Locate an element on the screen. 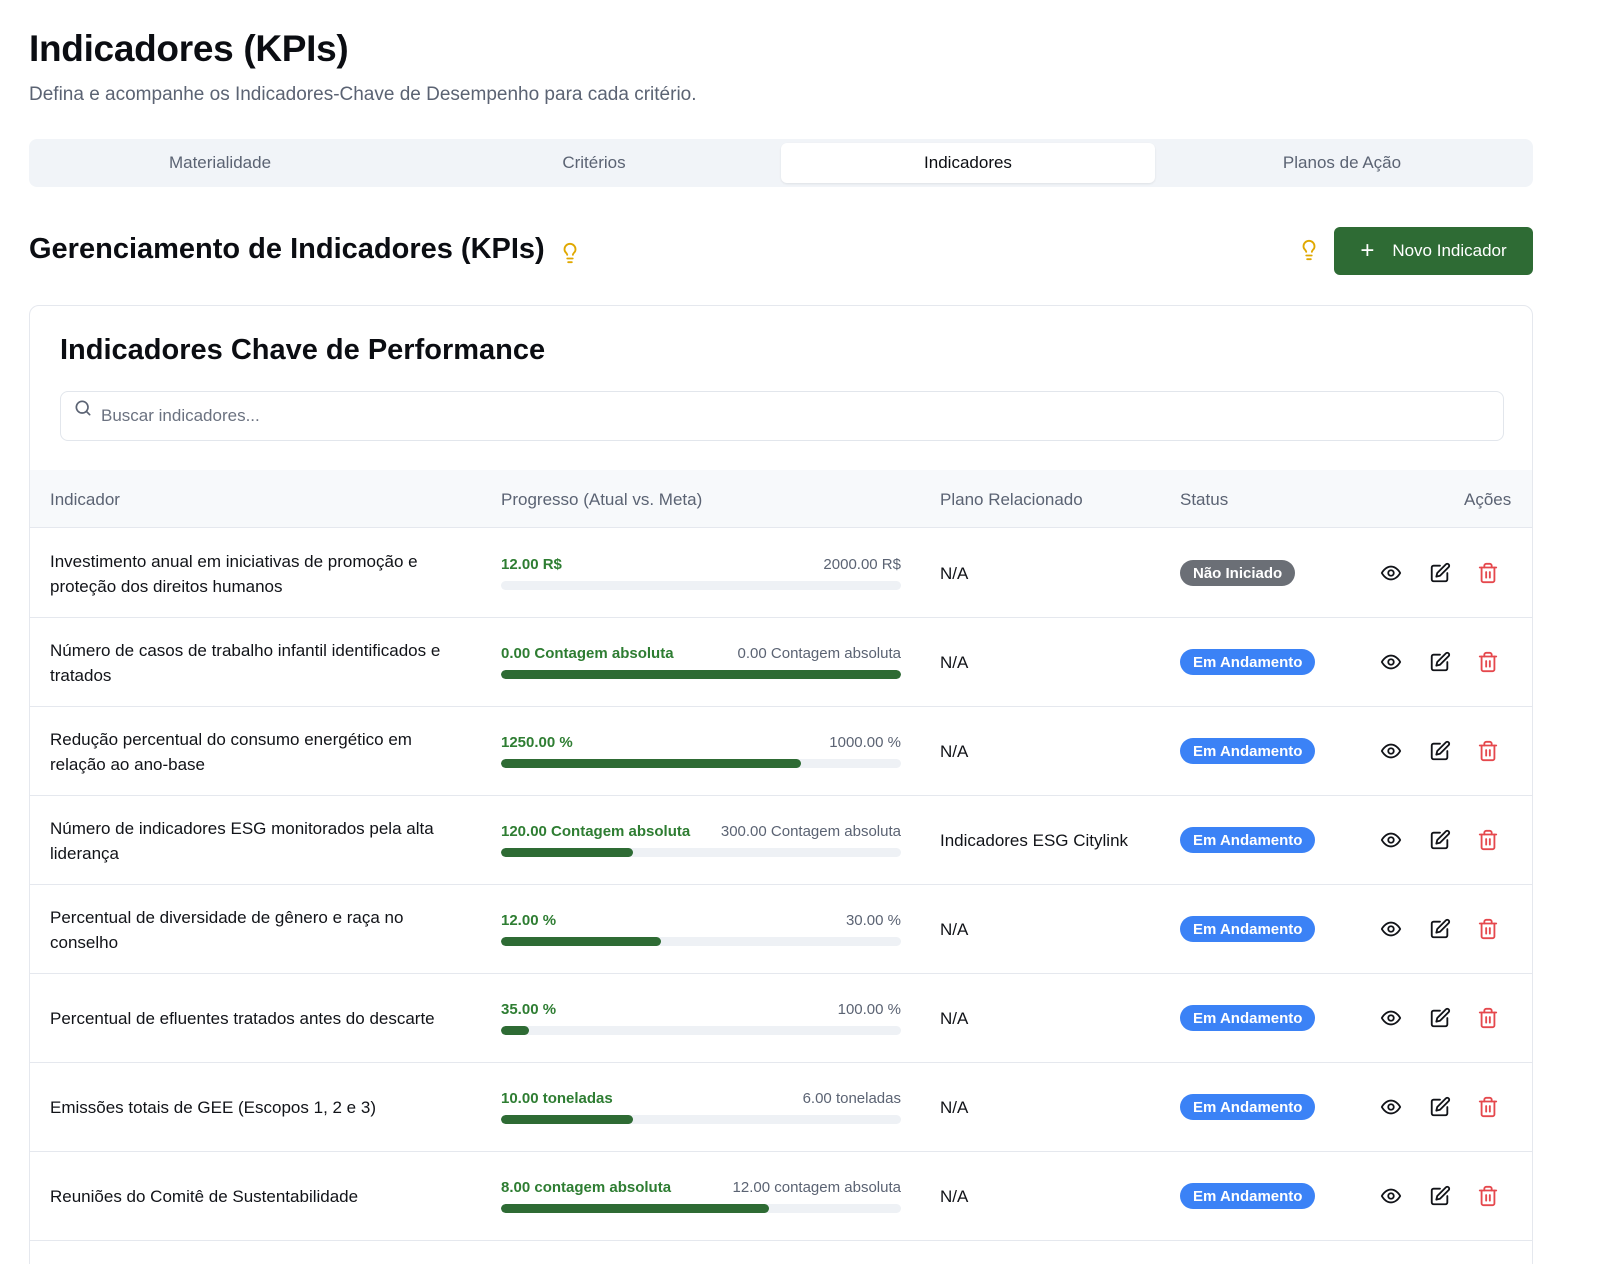 The image size is (1600, 1264). progress-current: 12.00 R$ is located at coordinates (531, 564).